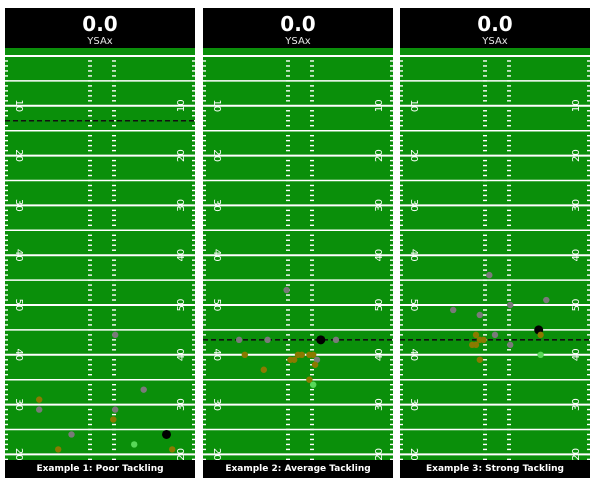 This screenshot has height=485, width=600. Describe the element at coordinates (166, 434) in the screenshot. I see `ball-carrier-dot` at that location.